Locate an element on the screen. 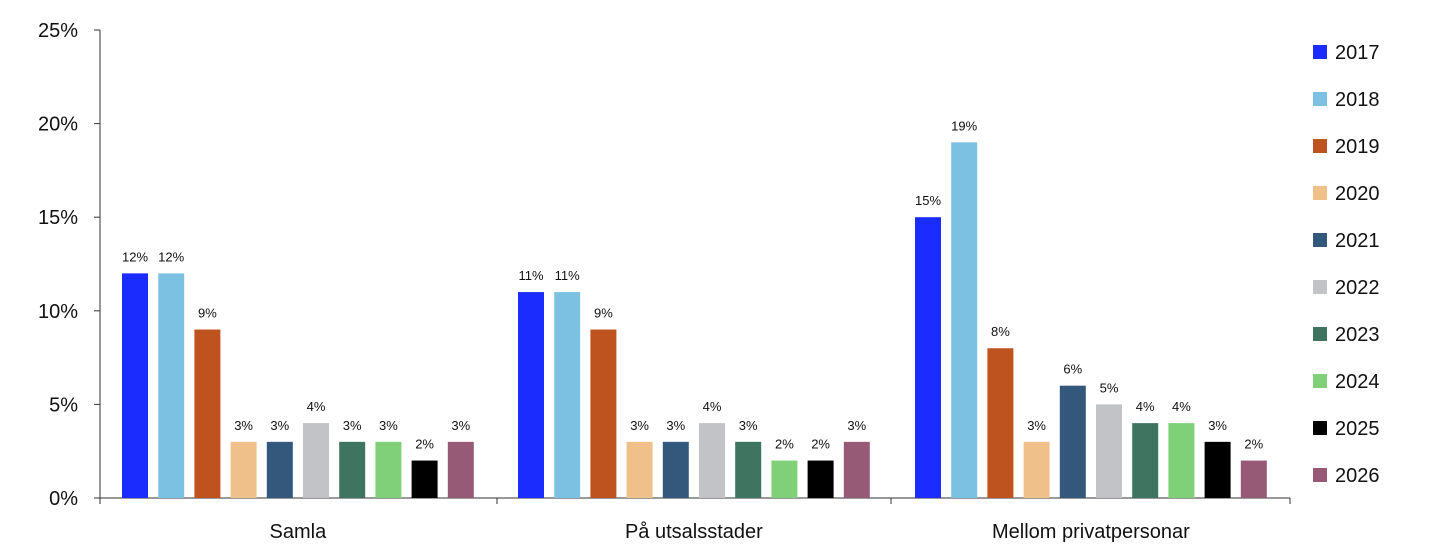  y-axis: 0% 5% 10% 15% 20% 25% is located at coordinates (69, 265).